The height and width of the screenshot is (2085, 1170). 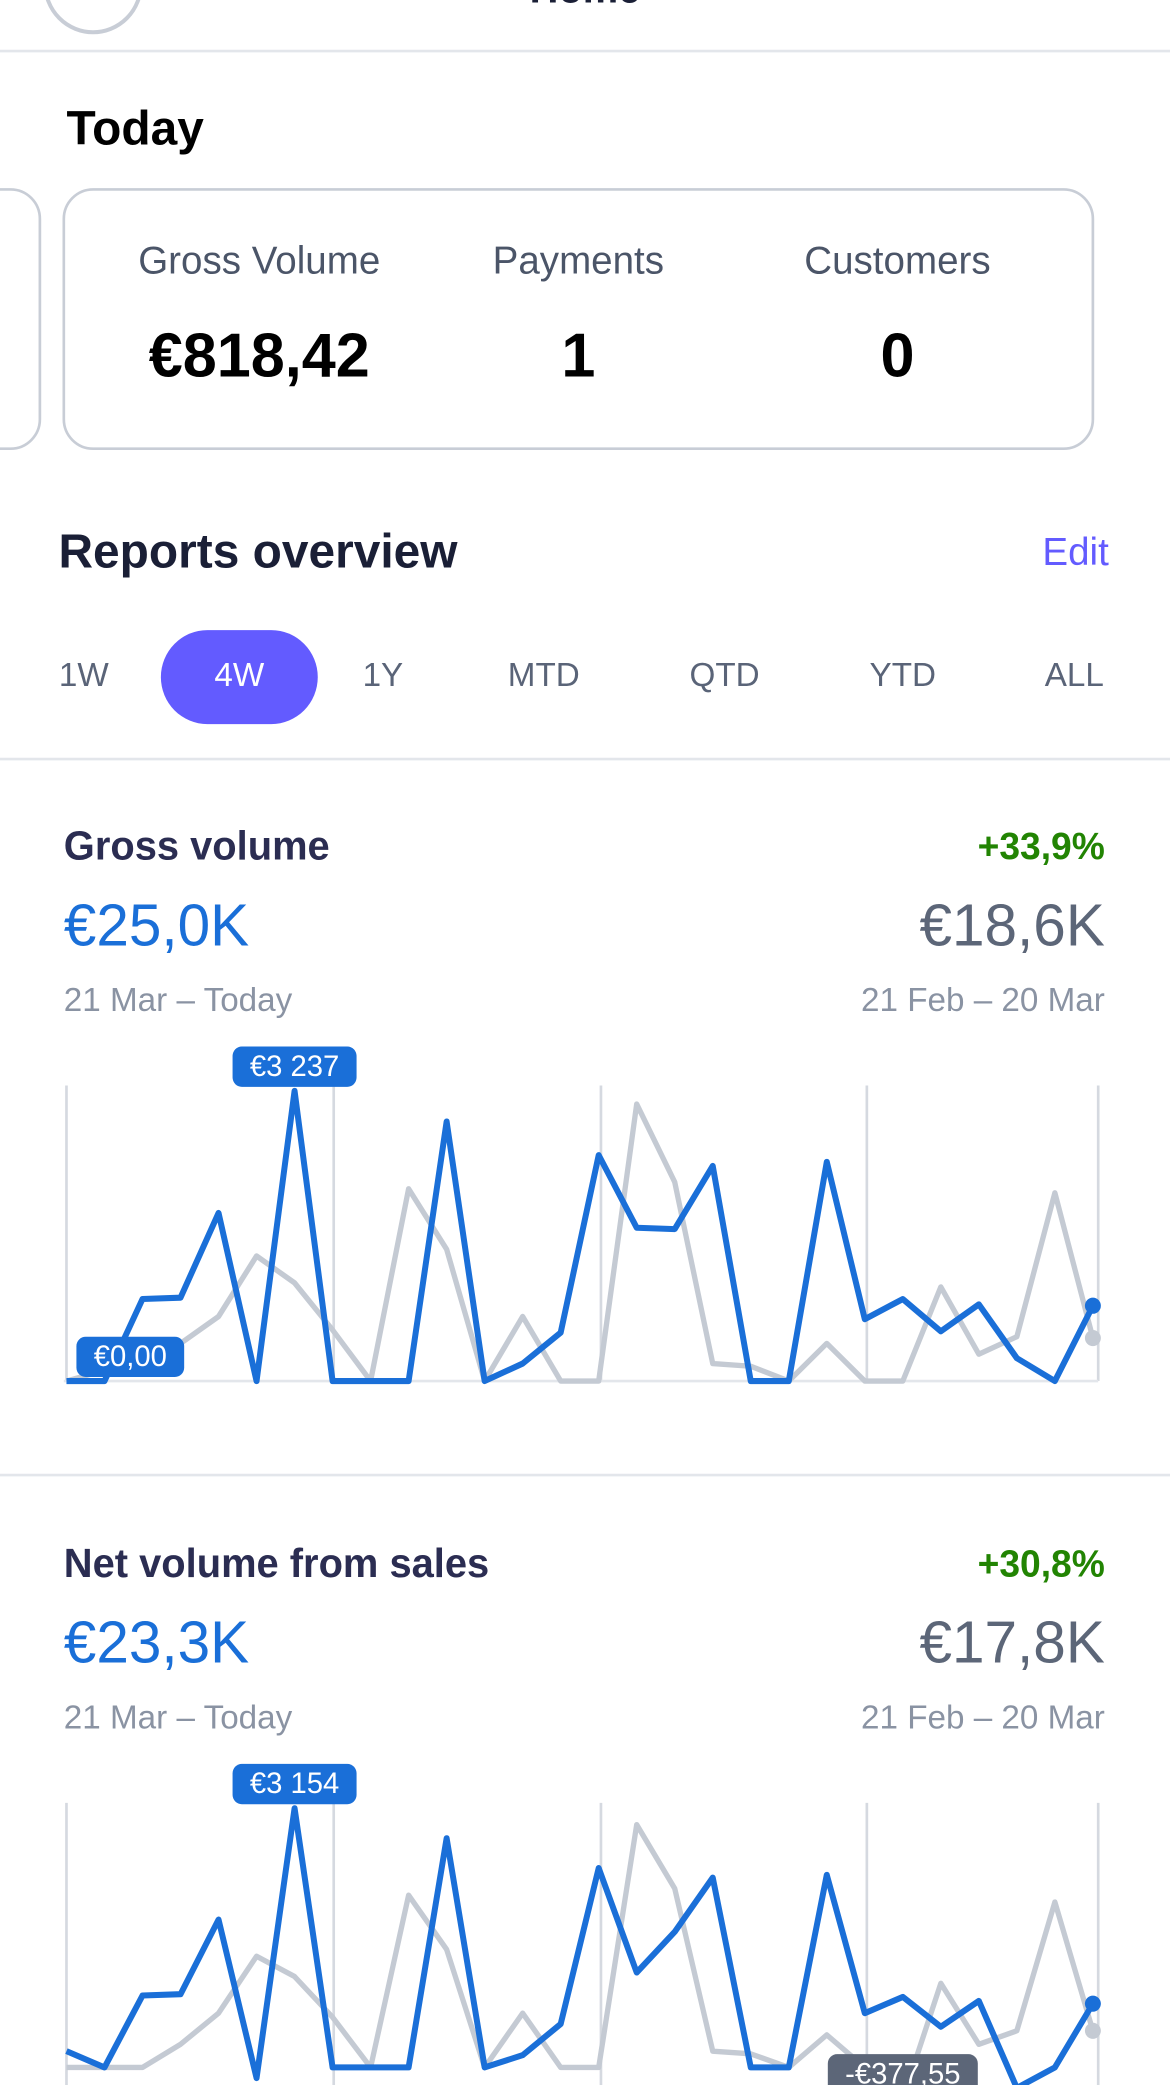 I want to click on value-label: €3 237, so click(x=294, y=1066).